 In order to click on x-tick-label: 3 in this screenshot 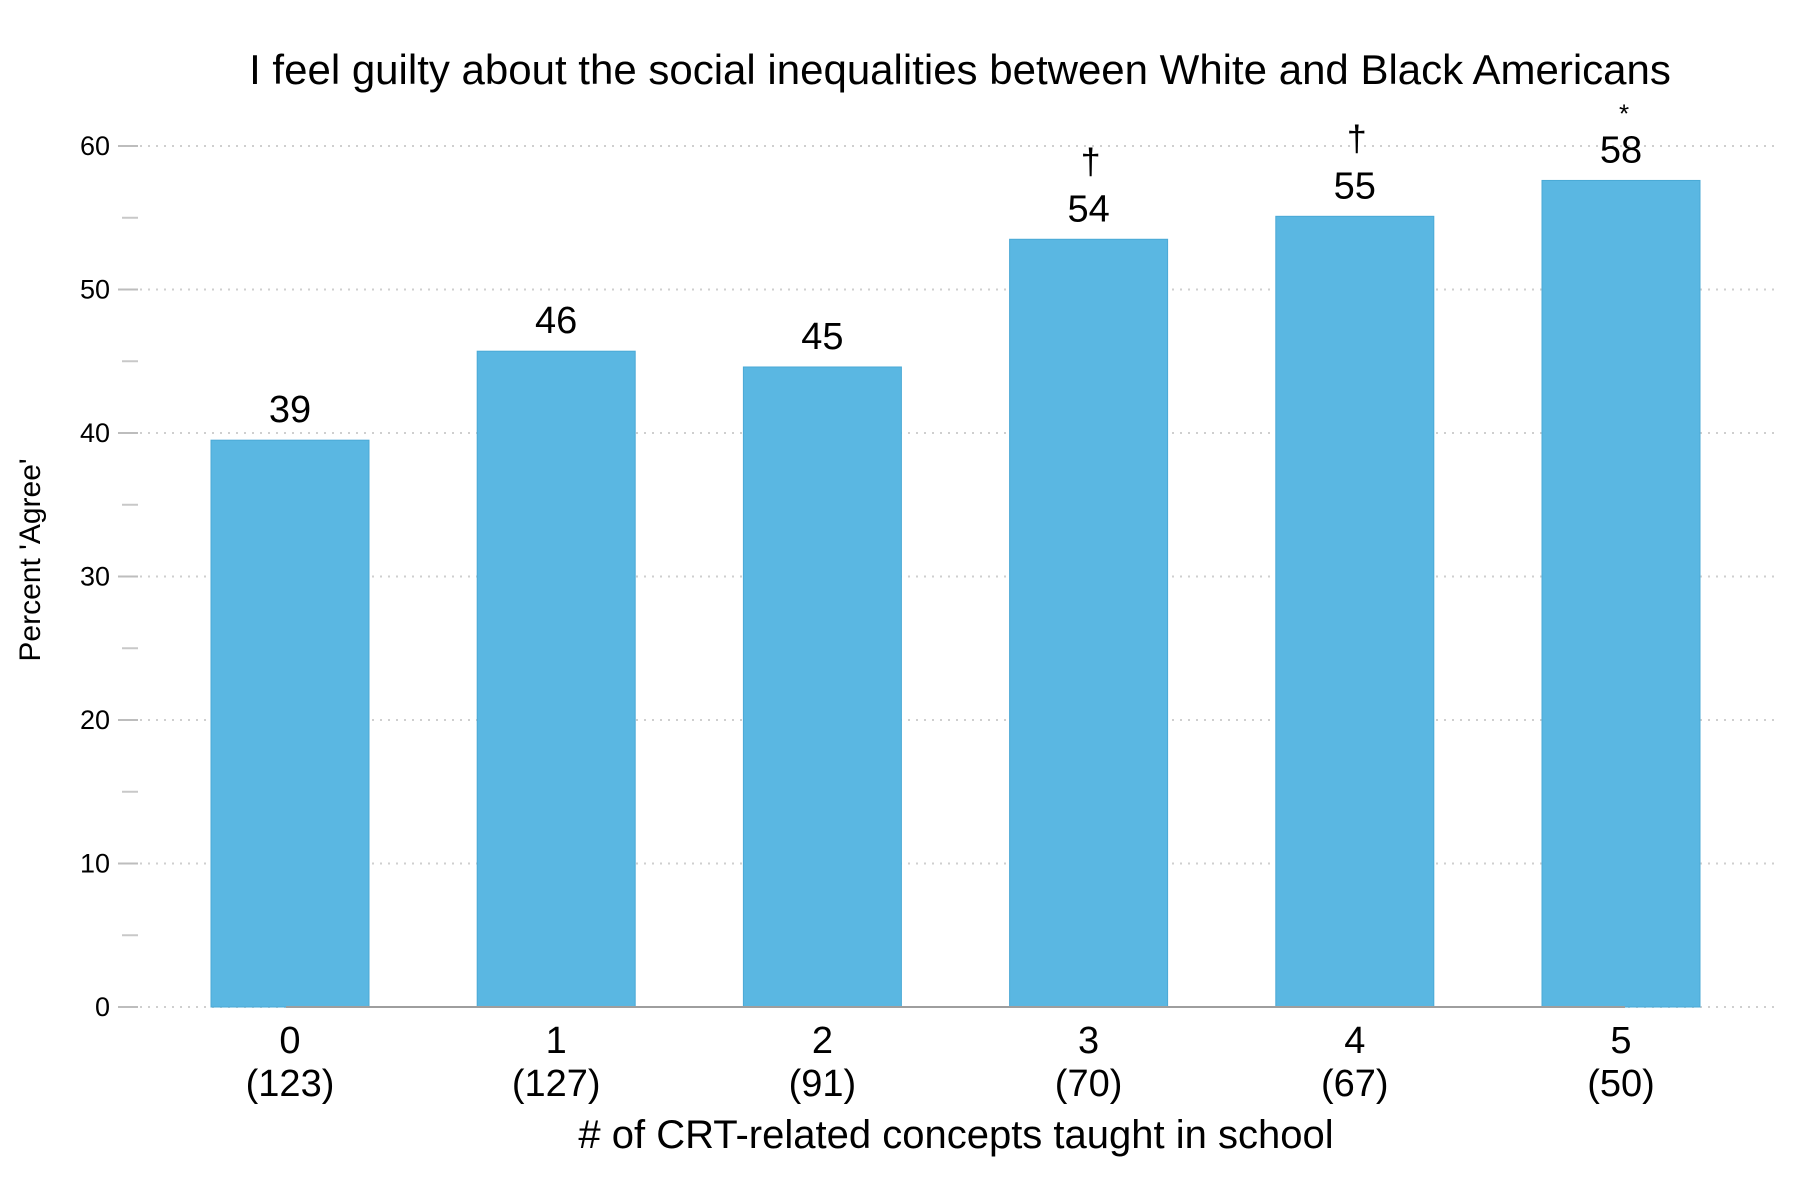, I will do `click(1088, 1041)`.